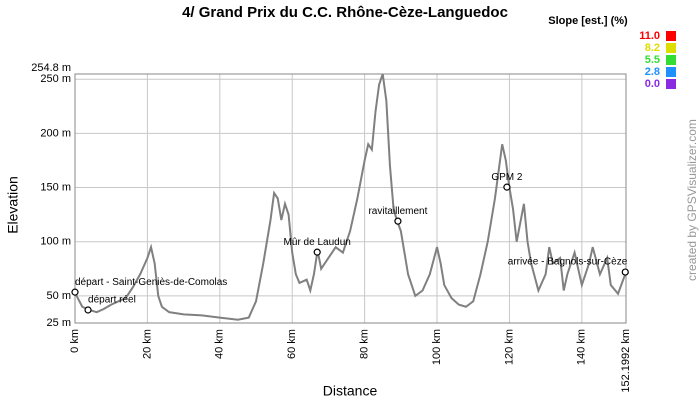 The width and height of the screenshot is (700, 400). Describe the element at coordinates (55, 187) in the screenshot. I see `y-tick-label: 150 m` at that location.